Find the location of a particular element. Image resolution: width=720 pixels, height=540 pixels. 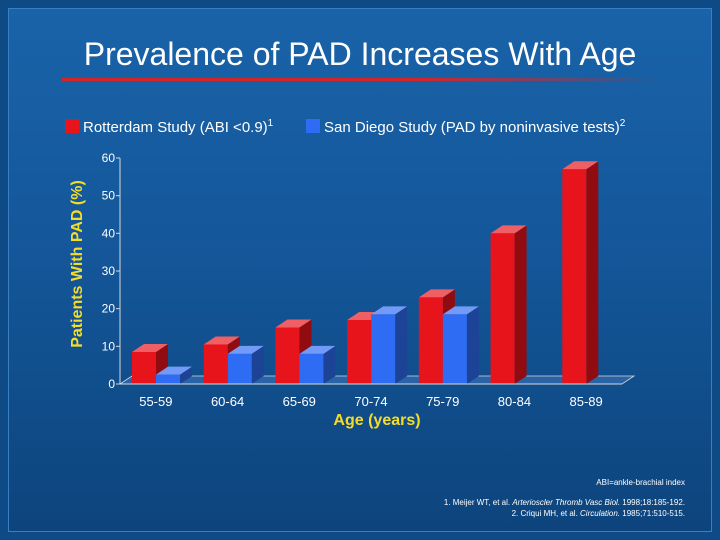

chart-title: Prevalence of PAD Increases With Age is located at coordinates (360, 54).